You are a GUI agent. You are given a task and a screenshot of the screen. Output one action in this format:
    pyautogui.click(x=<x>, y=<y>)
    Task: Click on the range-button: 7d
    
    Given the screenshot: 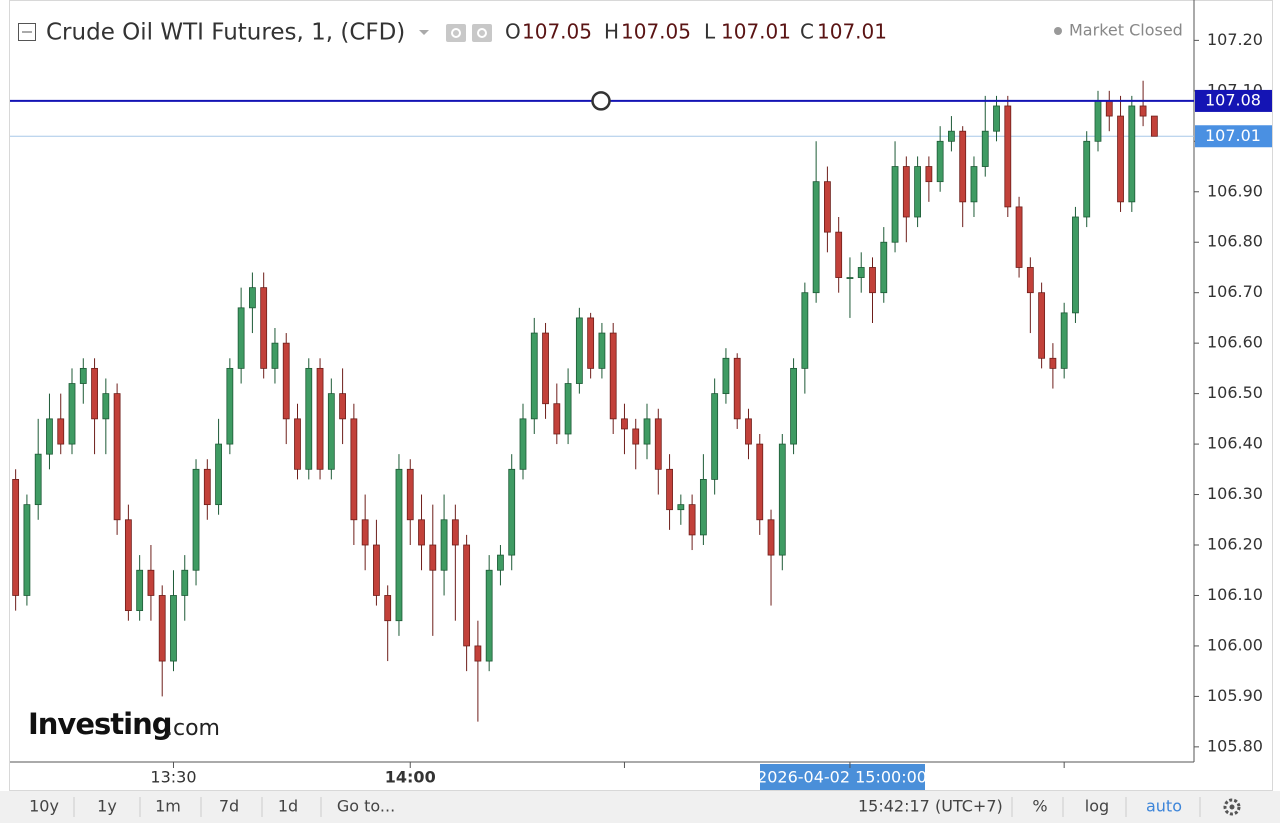 What is the action you would take?
    pyautogui.click(x=229, y=806)
    